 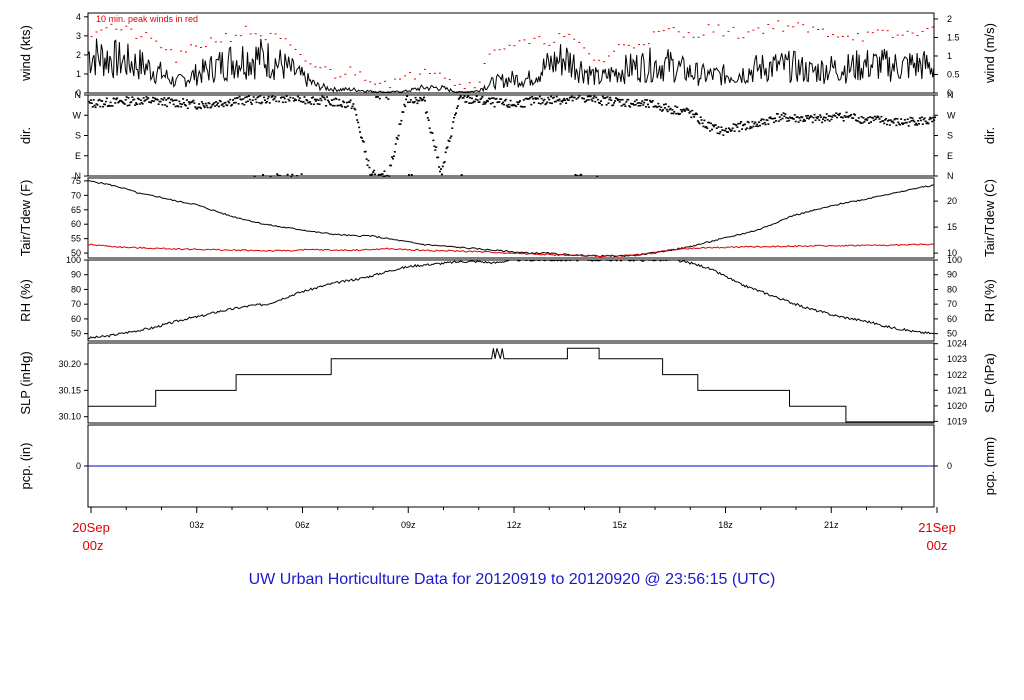 I want to click on x-tick-label: 21z, so click(x=831, y=525).